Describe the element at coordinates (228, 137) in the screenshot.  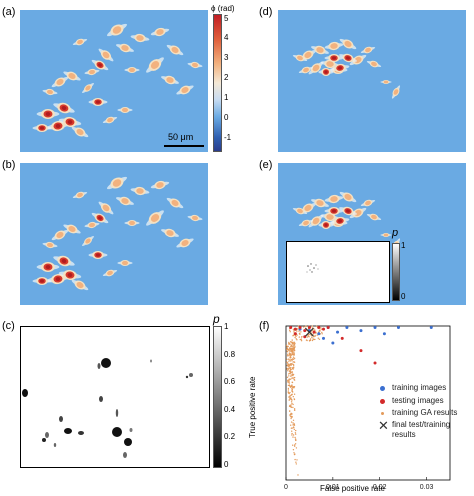
I see `phase-tick-minus1: -1` at that location.